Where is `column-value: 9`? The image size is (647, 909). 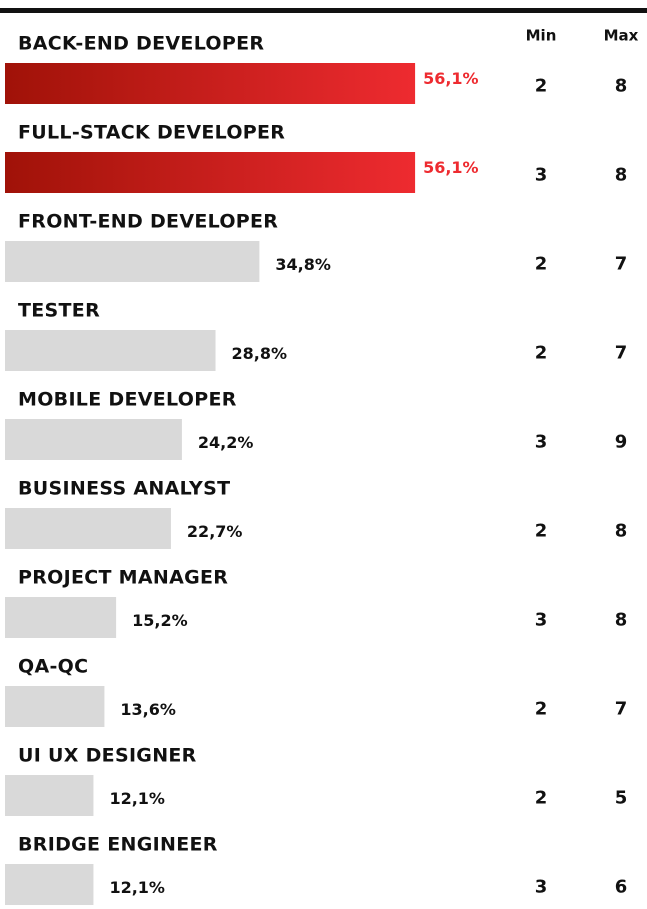 column-value: 9 is located at coordinates (621, 442).